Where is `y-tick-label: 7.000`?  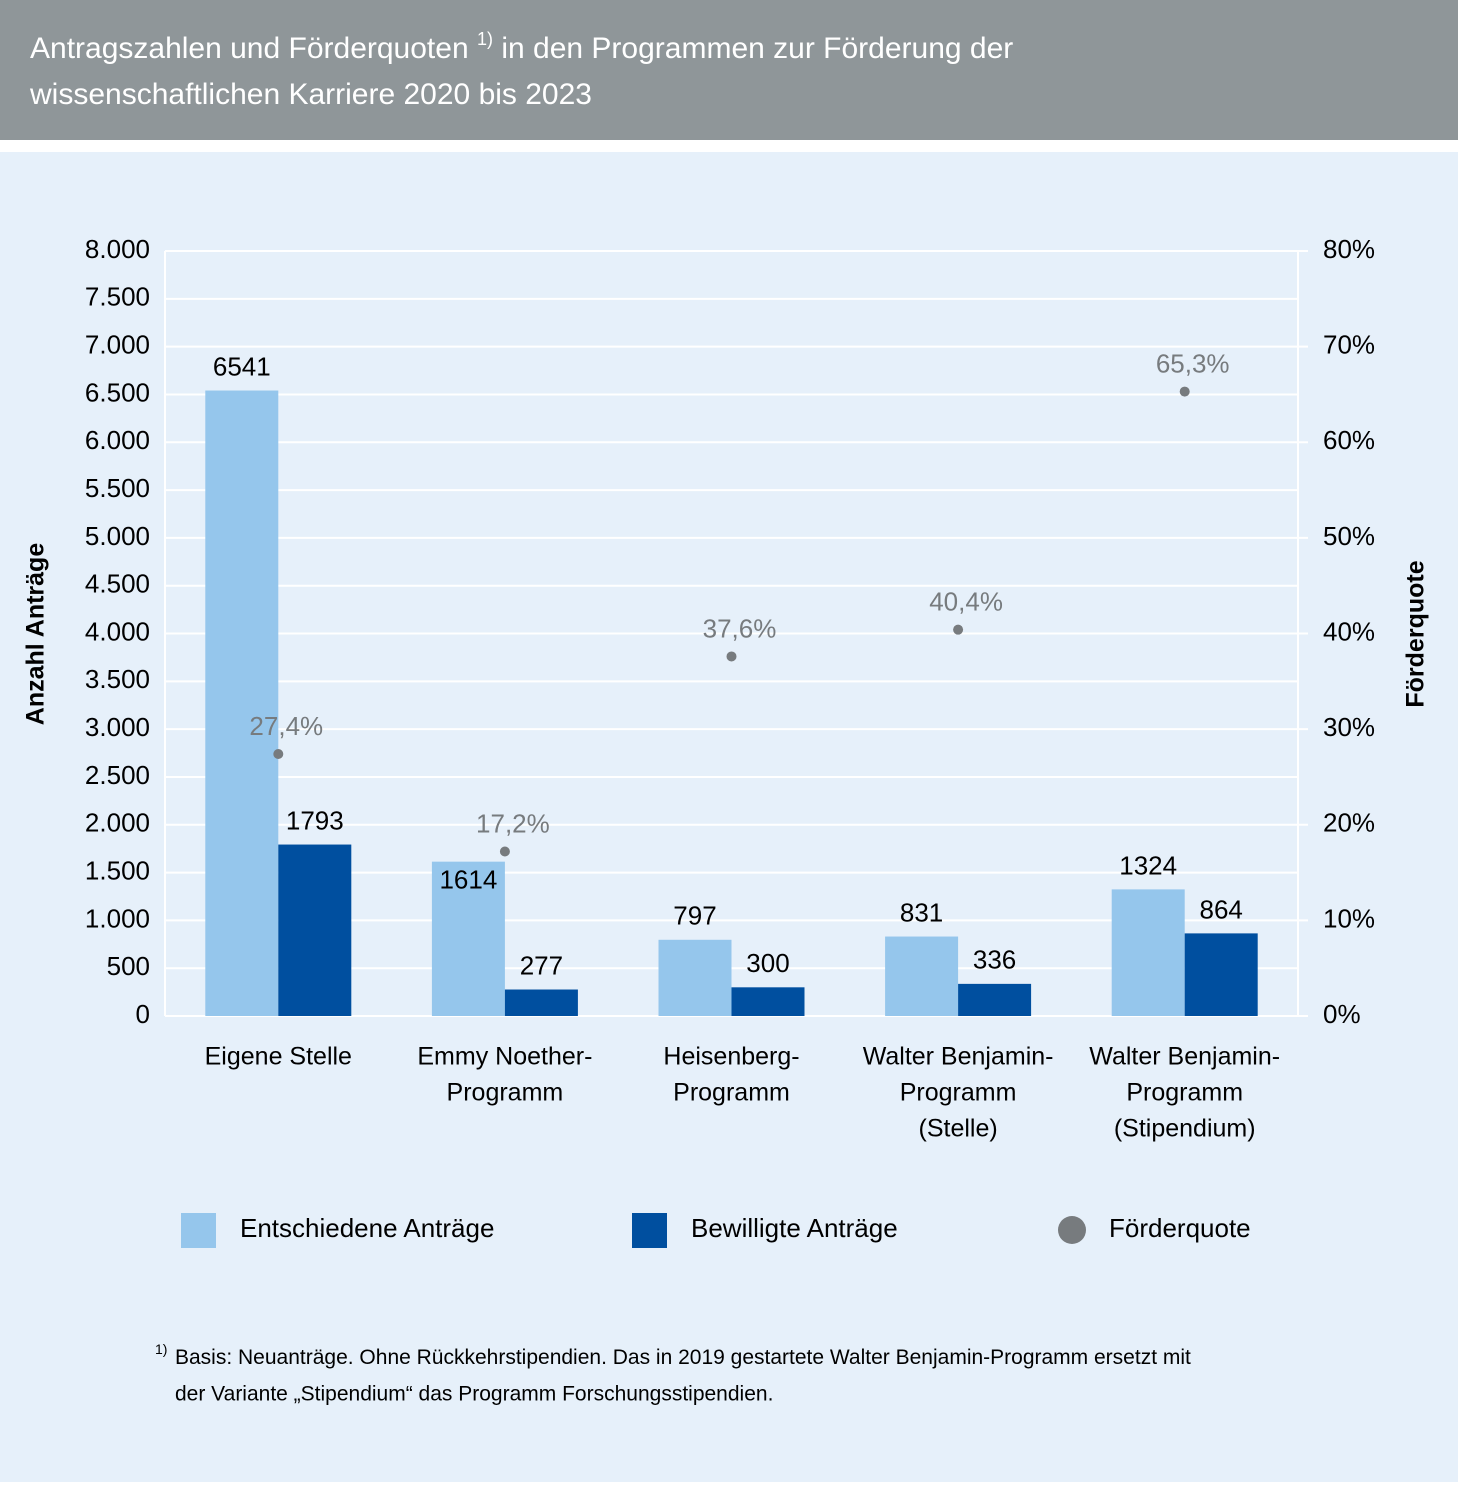
y-tick-label: 7.000 is located at coordinates (117, 345).